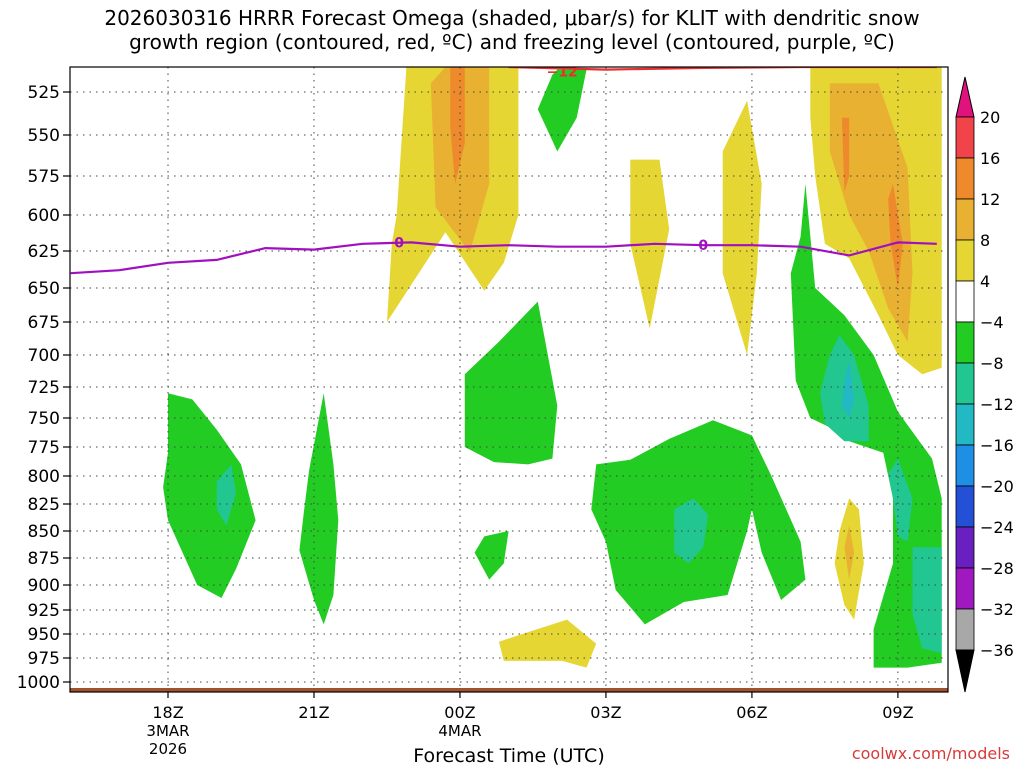 This screenshot has width=1024, height=768. What do you see at coordinates (44, 659) in the screenshot?
I see `y-tick-label-975: 975` at bounding box center [44, 659].